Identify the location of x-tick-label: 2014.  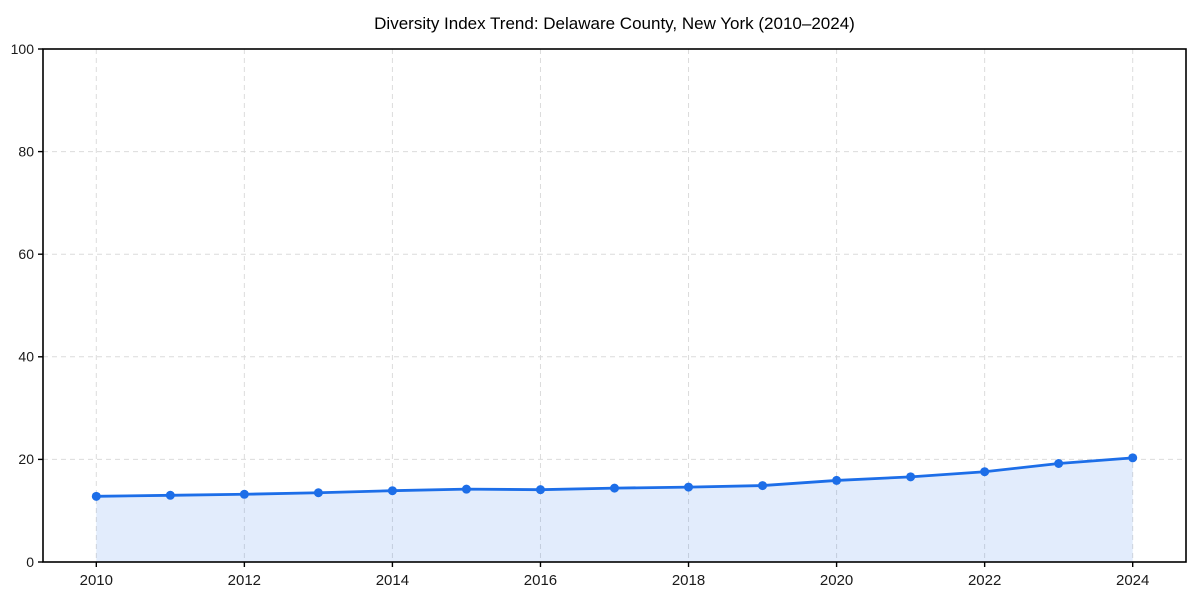
(392, 580).